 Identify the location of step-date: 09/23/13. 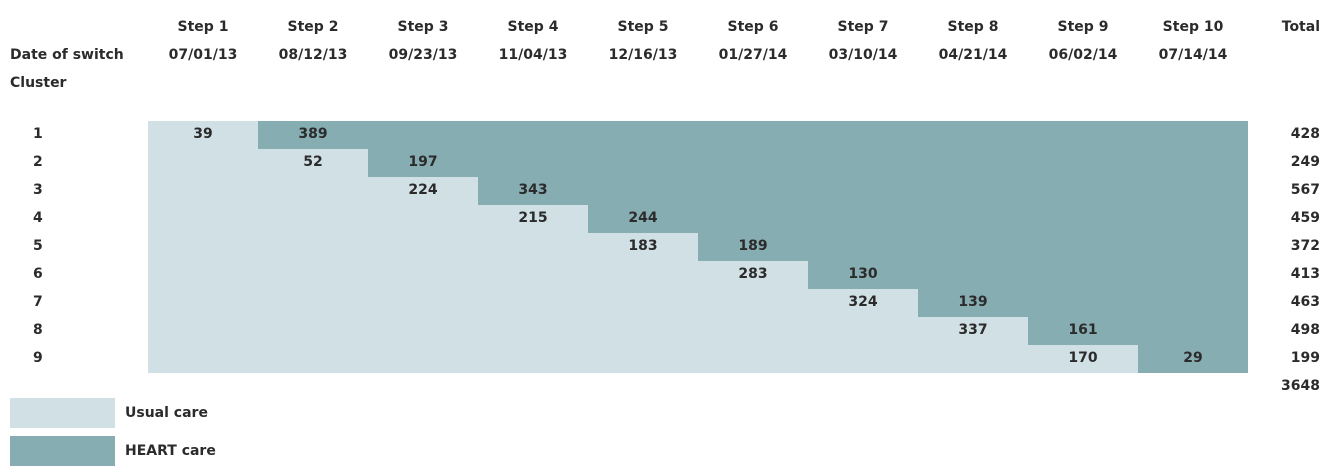
(423, 55).